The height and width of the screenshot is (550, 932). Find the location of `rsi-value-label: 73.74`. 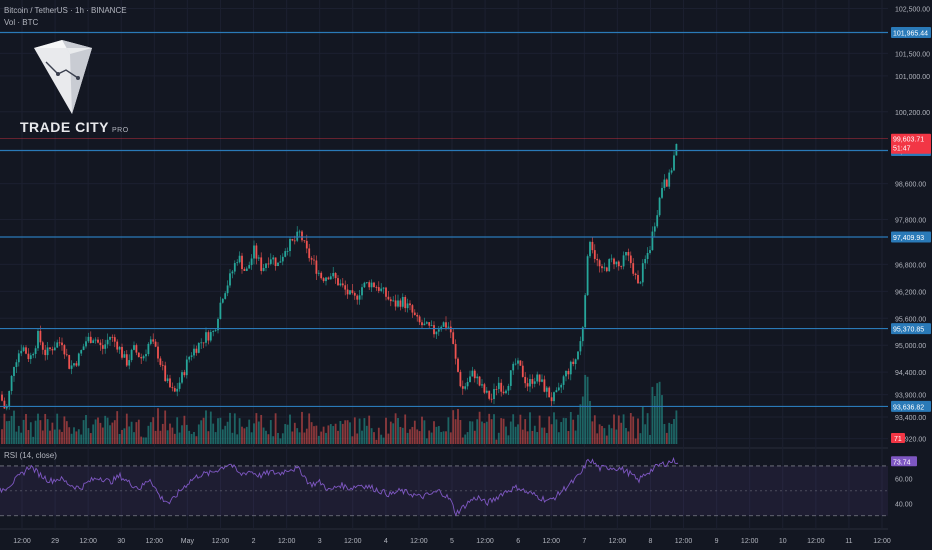

rsi-value-label: 73.74 is located at coordinates (902, 462).